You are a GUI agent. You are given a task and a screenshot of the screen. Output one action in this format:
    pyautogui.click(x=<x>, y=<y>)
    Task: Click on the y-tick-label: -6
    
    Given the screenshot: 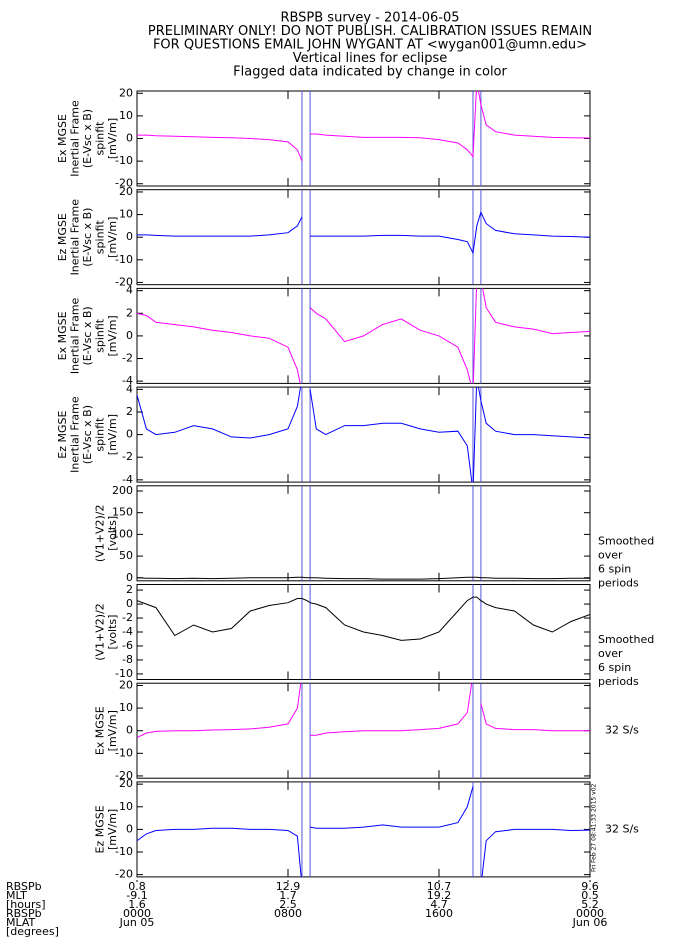 What is the action you would take?
    pyautogui.click(x=127, y=645)
    